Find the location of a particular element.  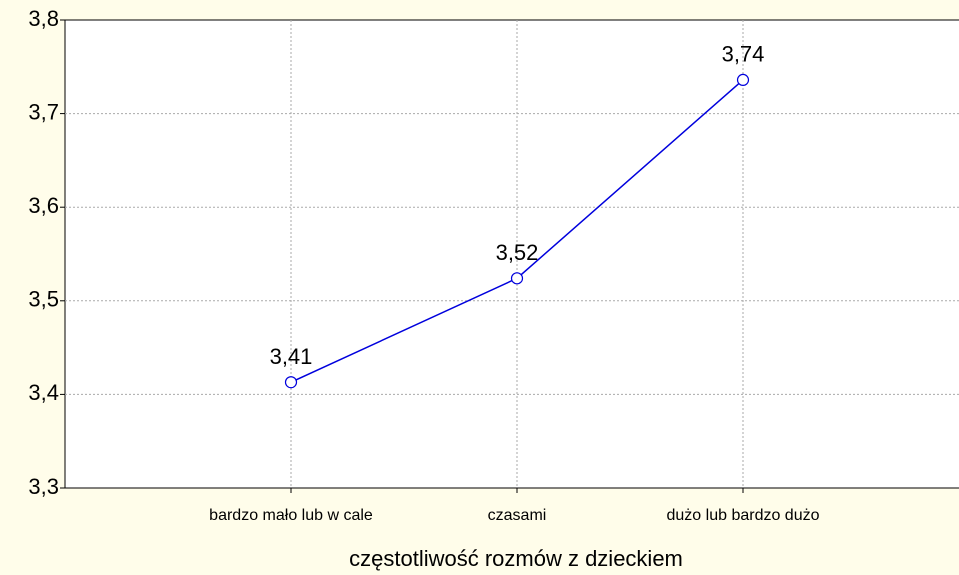

y-tick-label: 3,6 is located at coordinates (43, 205).